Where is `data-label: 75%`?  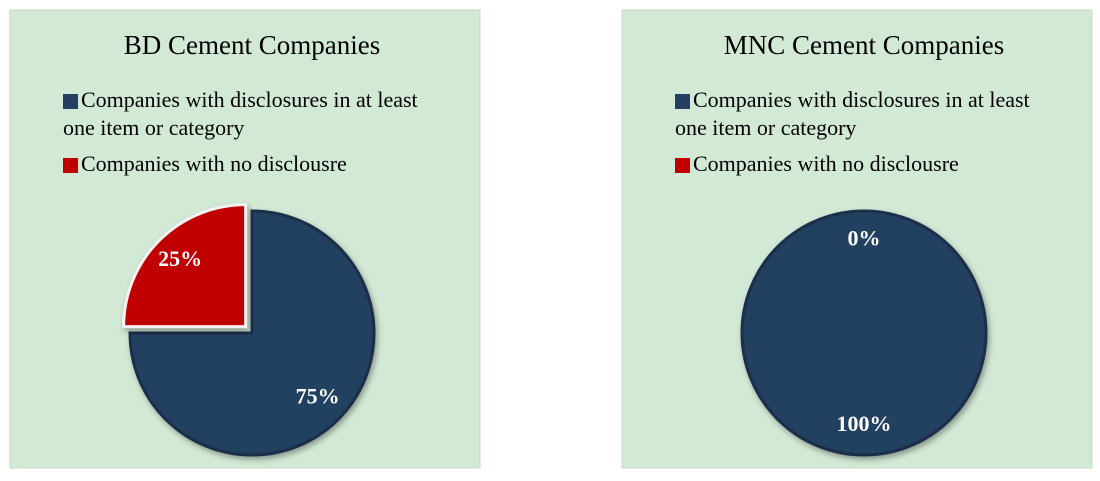 data-label: 75% is located at coordinates (318, 396).